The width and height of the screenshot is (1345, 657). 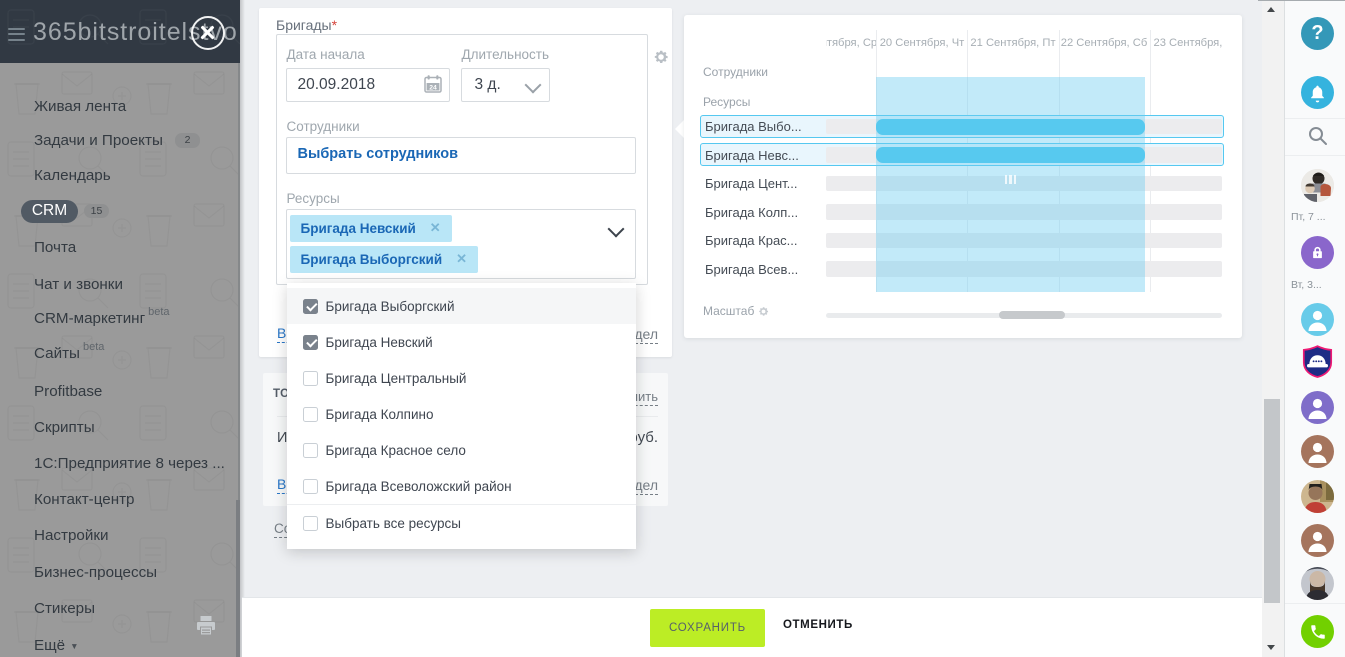 I want to click on svg-text: 24, so click(x=433, y=87).